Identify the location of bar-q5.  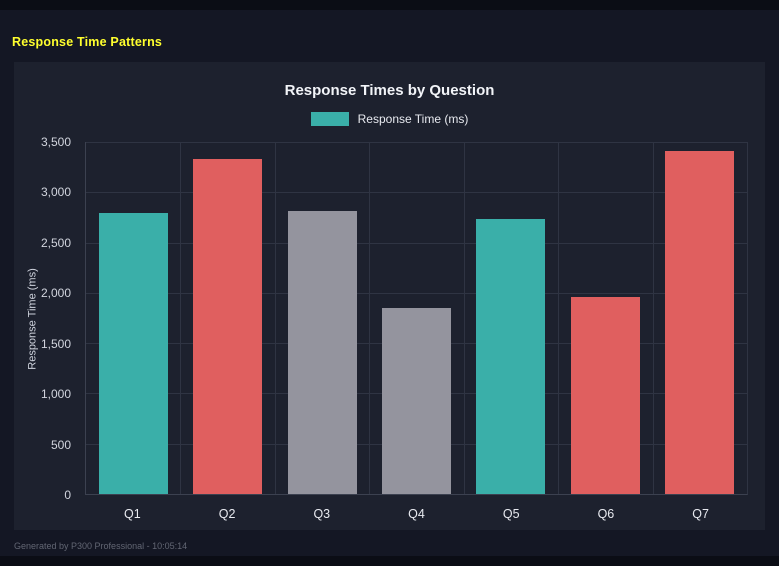
(511, 356).